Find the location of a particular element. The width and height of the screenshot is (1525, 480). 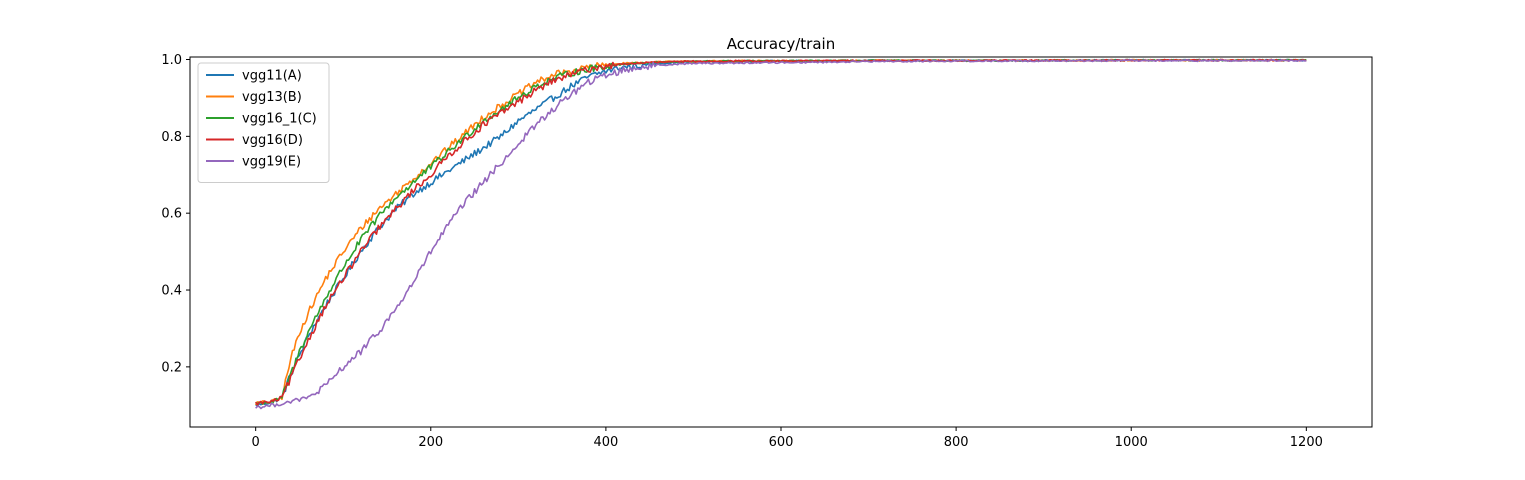

y-tick-label: 0.4 is located at coordinates (171, 291).